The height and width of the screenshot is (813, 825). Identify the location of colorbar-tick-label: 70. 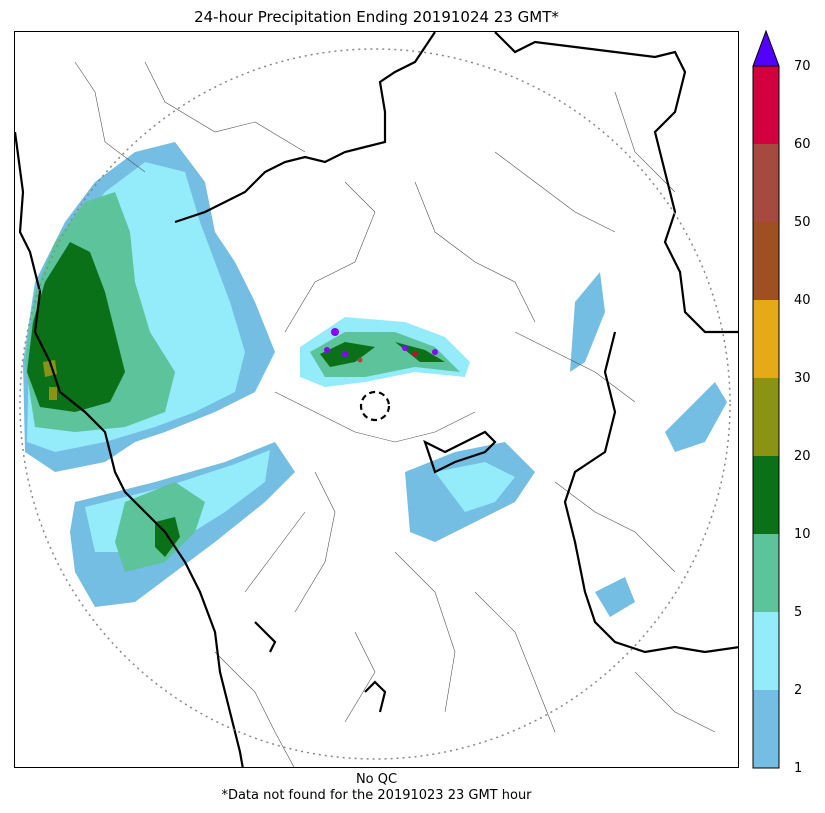
(802, 66).